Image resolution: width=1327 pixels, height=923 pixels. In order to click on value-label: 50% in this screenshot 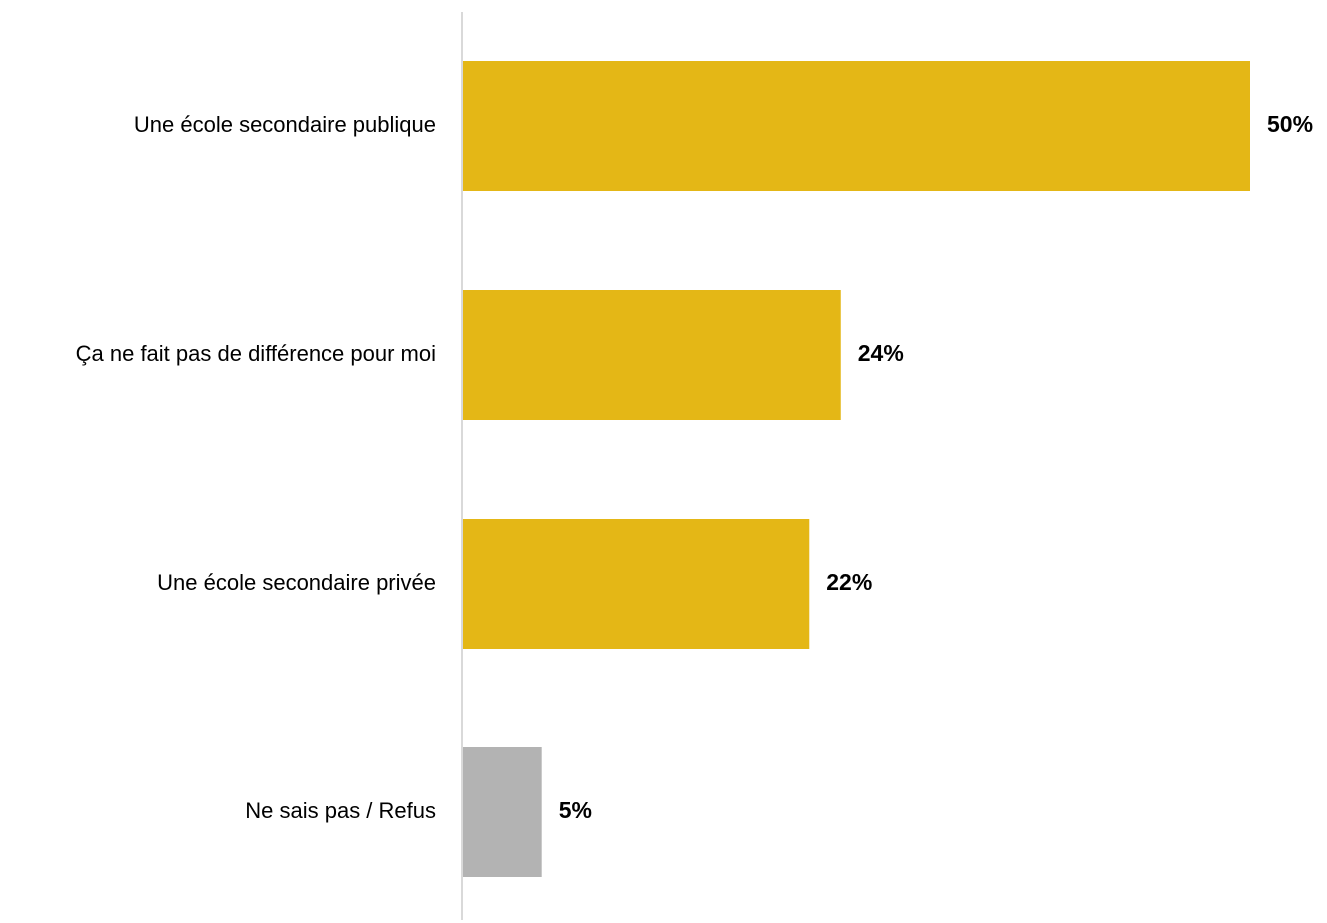, I will do `click(1290, 124)`.